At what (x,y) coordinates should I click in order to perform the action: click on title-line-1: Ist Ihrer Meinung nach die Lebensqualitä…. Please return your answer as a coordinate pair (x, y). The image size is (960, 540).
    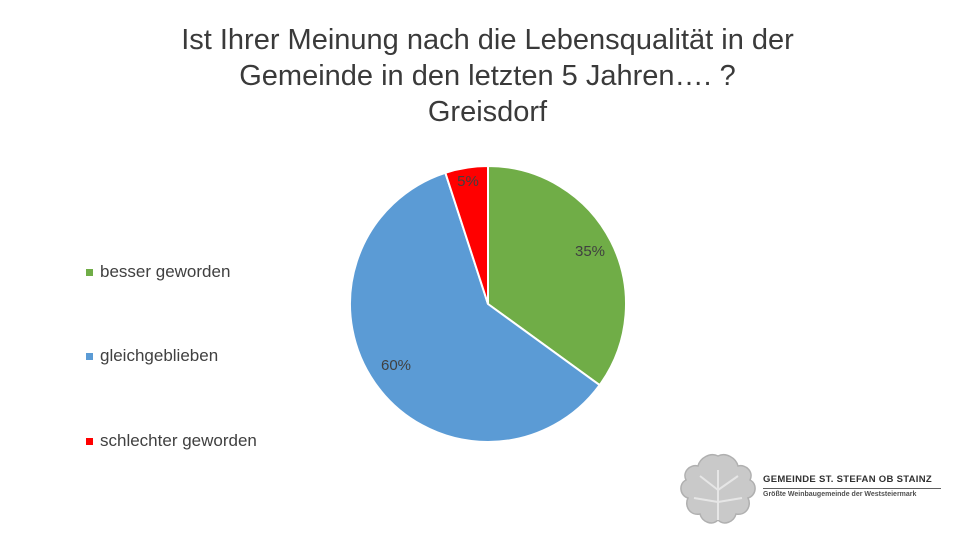
    Looking at the image, I should click on (487, 40).